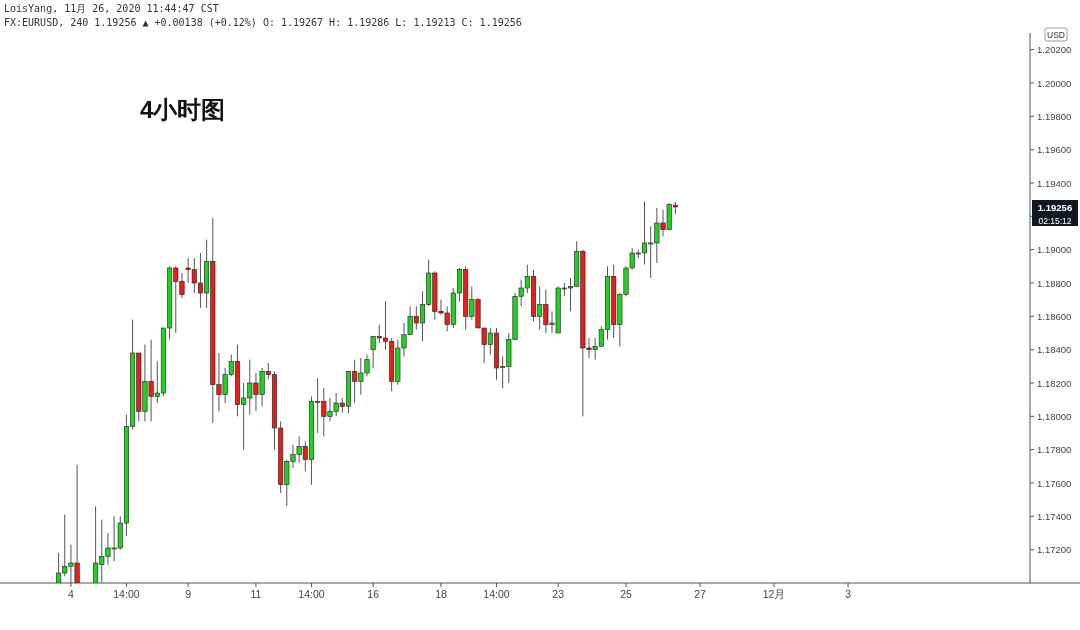 The height and width of the screenshot is (630, 1080). What do you see at coordinates (1054, 516) in the screenshot?
I see `y-tick-label: 1.17400` at bounding box center [1054, 516].